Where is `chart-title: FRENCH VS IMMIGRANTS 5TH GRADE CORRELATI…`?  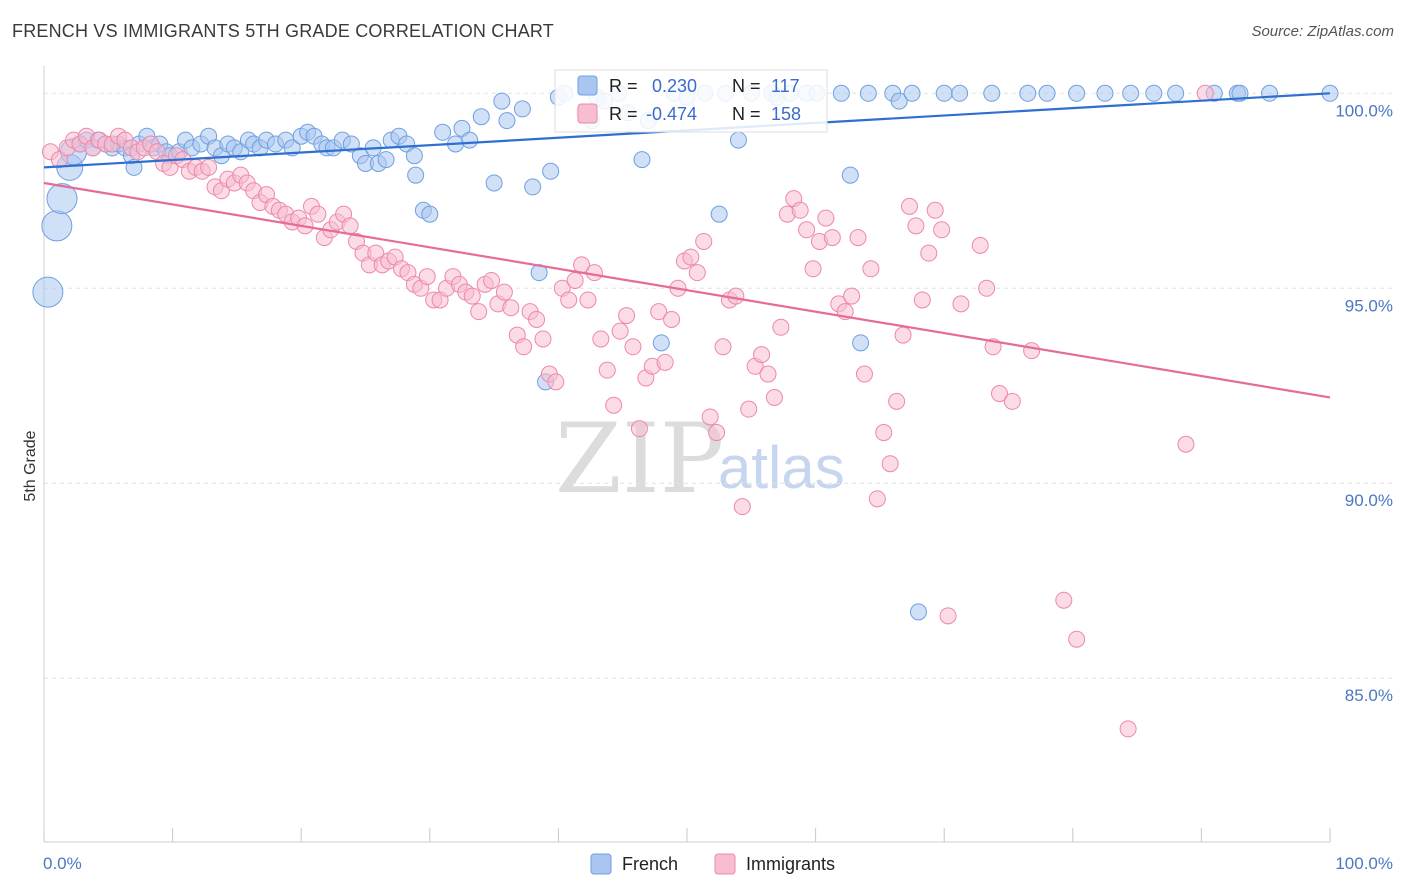
chart-title: FRENCH VS IMMIGRANTS 5TH GRADE CORRELATI… is located at coordinates (283, 31).